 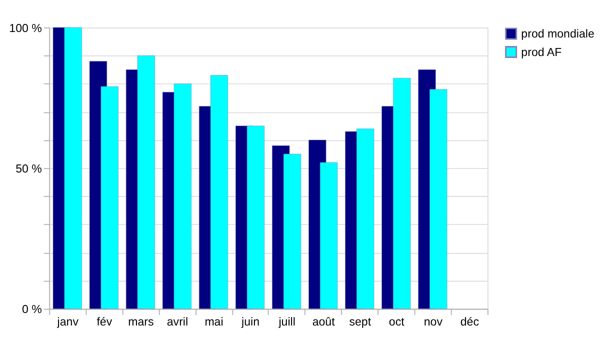 I want to click on x-tick-label: mai, so click(x=214, y=322).